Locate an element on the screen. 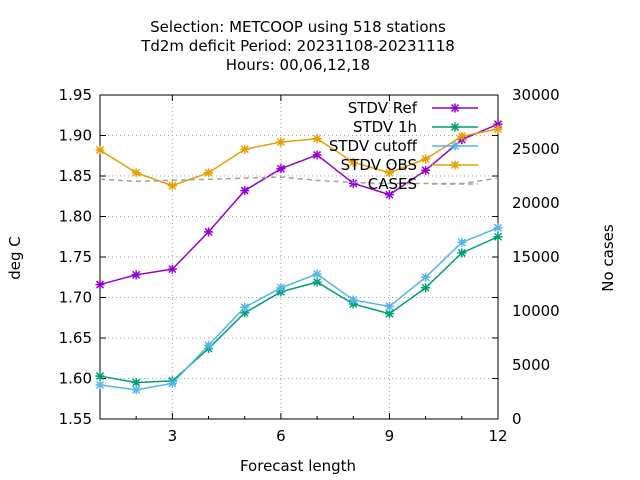 The image size is (640, 480). legend-label-cases: CASES is located at coordinates (392, 184).